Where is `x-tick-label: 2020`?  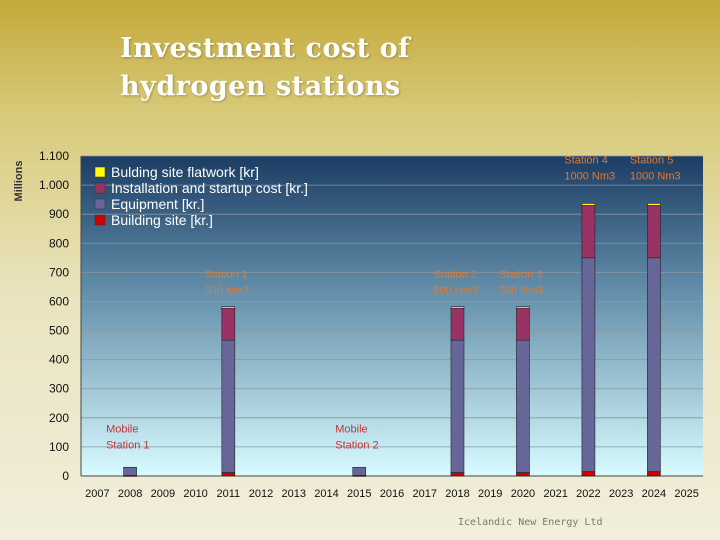 x-tick-label: 2020 is located at coordinates (523, 494).